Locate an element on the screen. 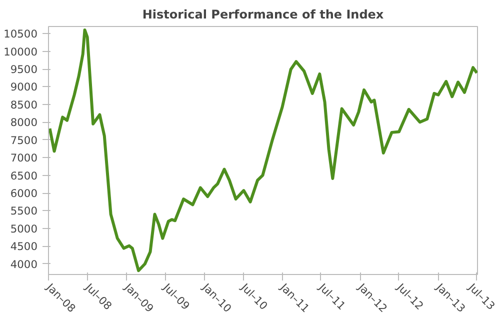  y-tick-label: 6500 is located at coordinates (24, 175).